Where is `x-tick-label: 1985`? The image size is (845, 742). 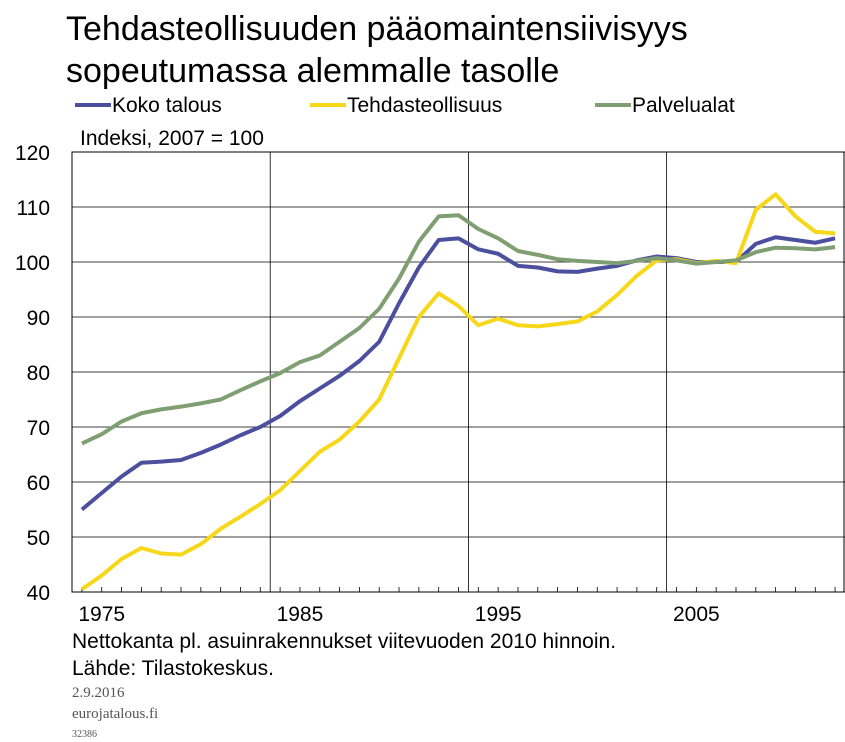
x-tick-label: 1985 is located at coordinates (300, 614).